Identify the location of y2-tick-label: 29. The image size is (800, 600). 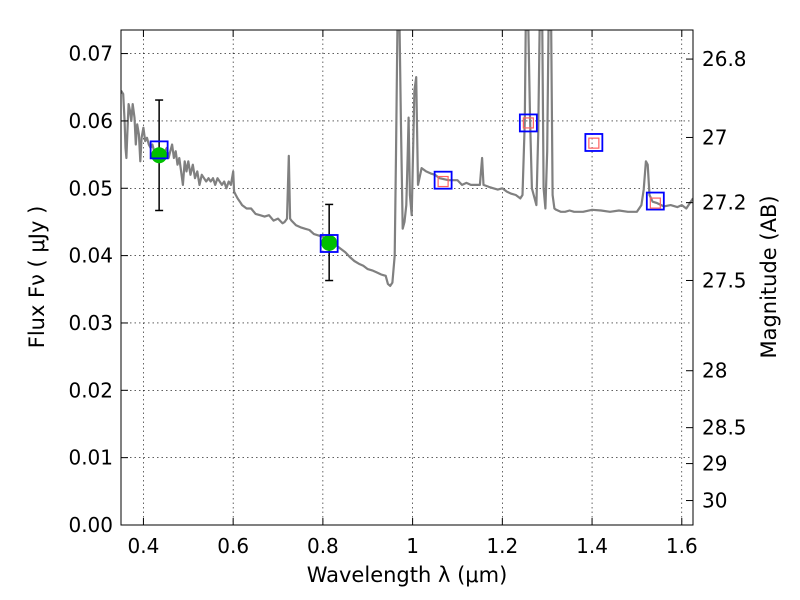
(714, 464).